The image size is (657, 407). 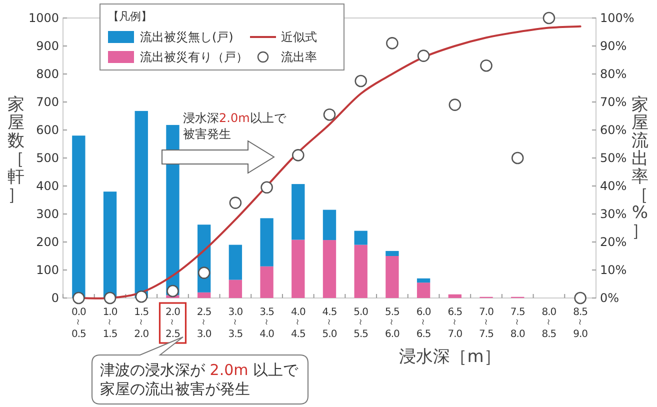 I want to click on x-tick-label: 3.0～3.5, so click(x=235, y=323).